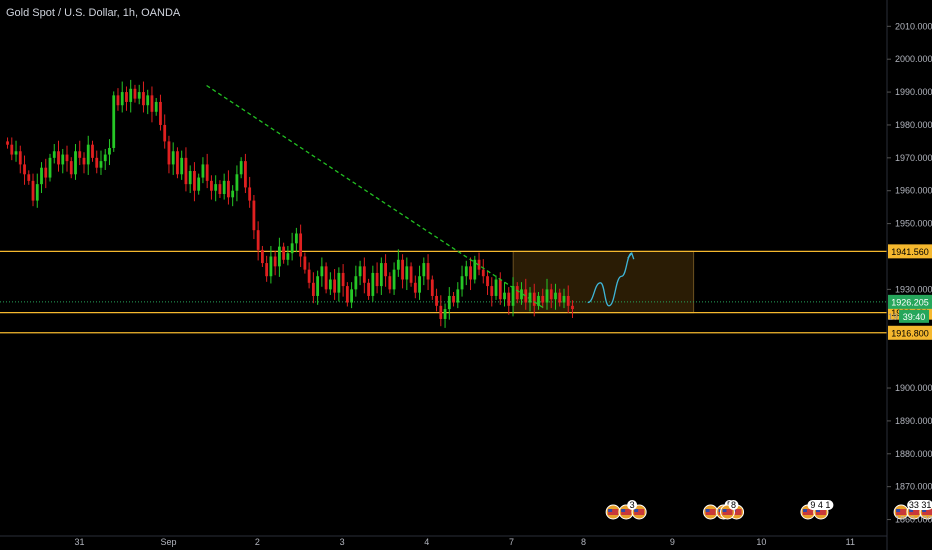 Image resolution: width=932 pixels, height=550 pixels. I want to click on price-tick-label: 1950.000, so click(913, 224).